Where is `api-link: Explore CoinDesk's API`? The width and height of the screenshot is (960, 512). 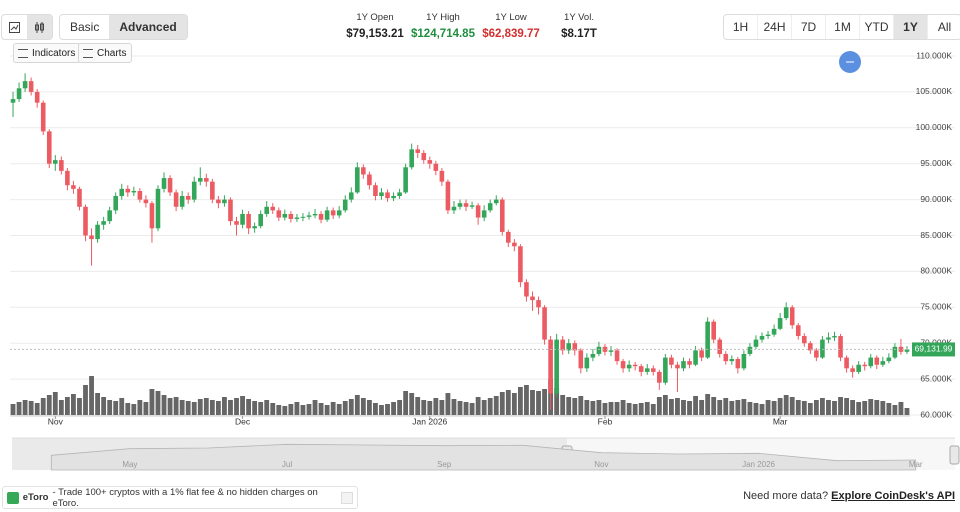
api-link: Explore CoinDesk's API is located at coordinates (893, 496).